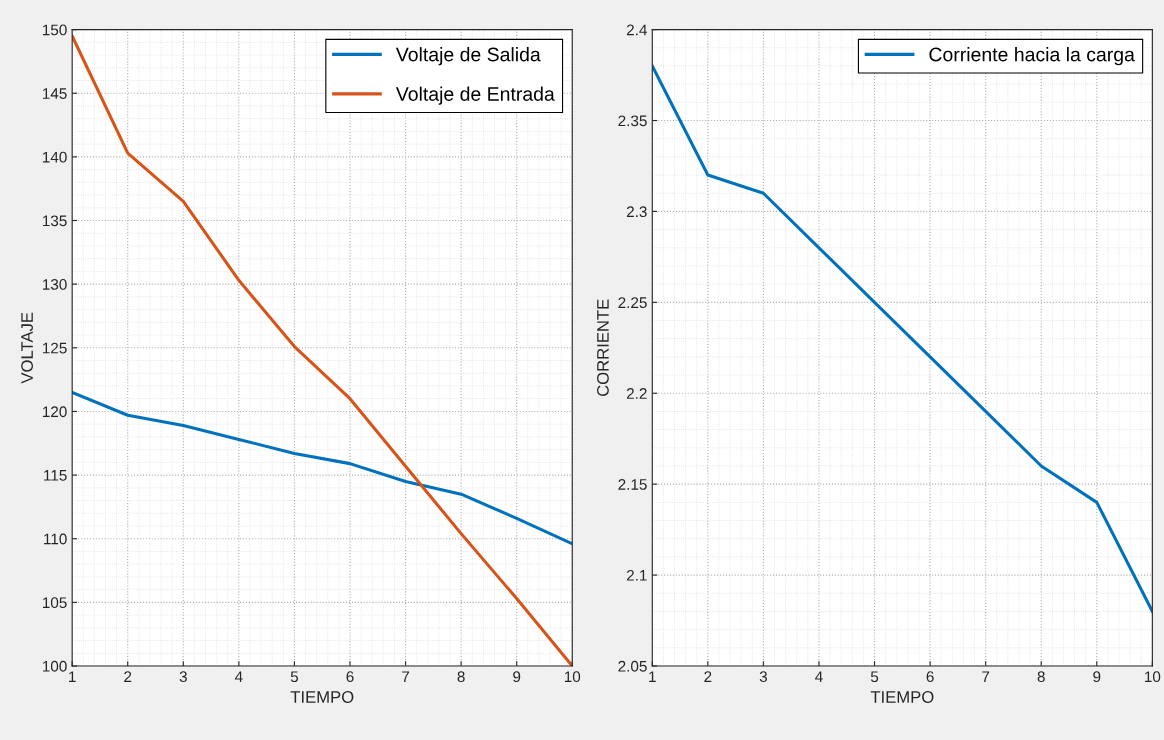 This screenshot has height=740, width=1164. Describe the element at coordinates (54, 157) in the screenshot. I see `y-tick-label: 140` at that location.